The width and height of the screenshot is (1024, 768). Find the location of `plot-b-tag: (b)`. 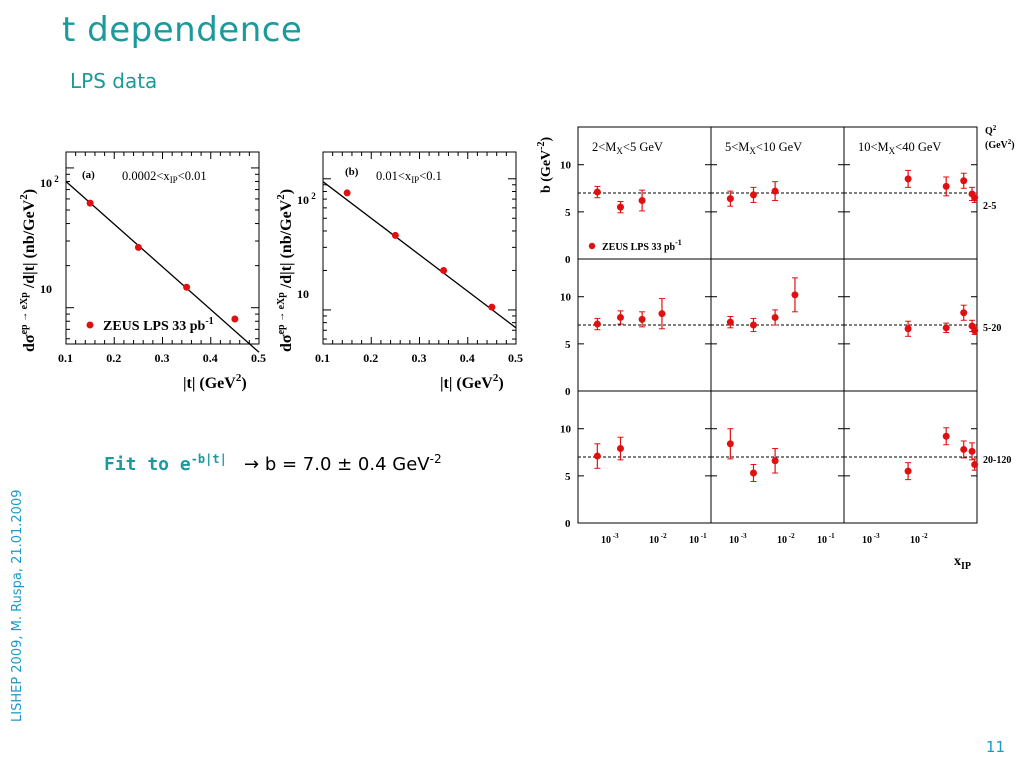

plot-b-tag: (b) is located at coordinates (352, 172).